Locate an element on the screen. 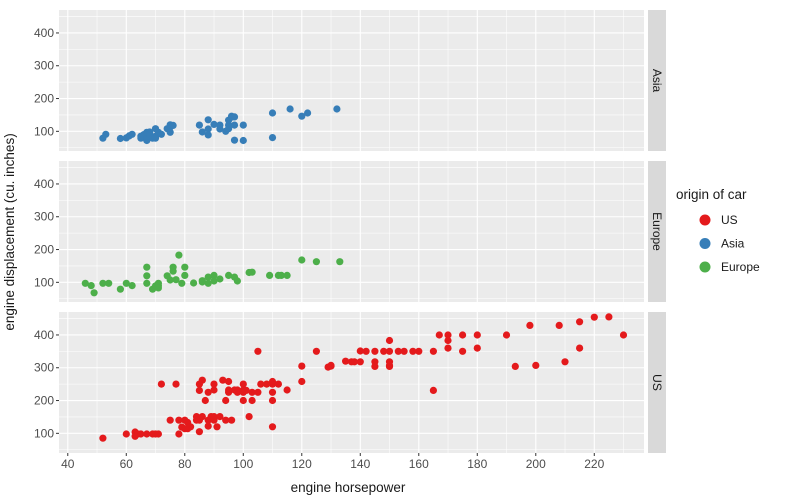  x-tick-label: 40 is located at coordinates (68, 464).